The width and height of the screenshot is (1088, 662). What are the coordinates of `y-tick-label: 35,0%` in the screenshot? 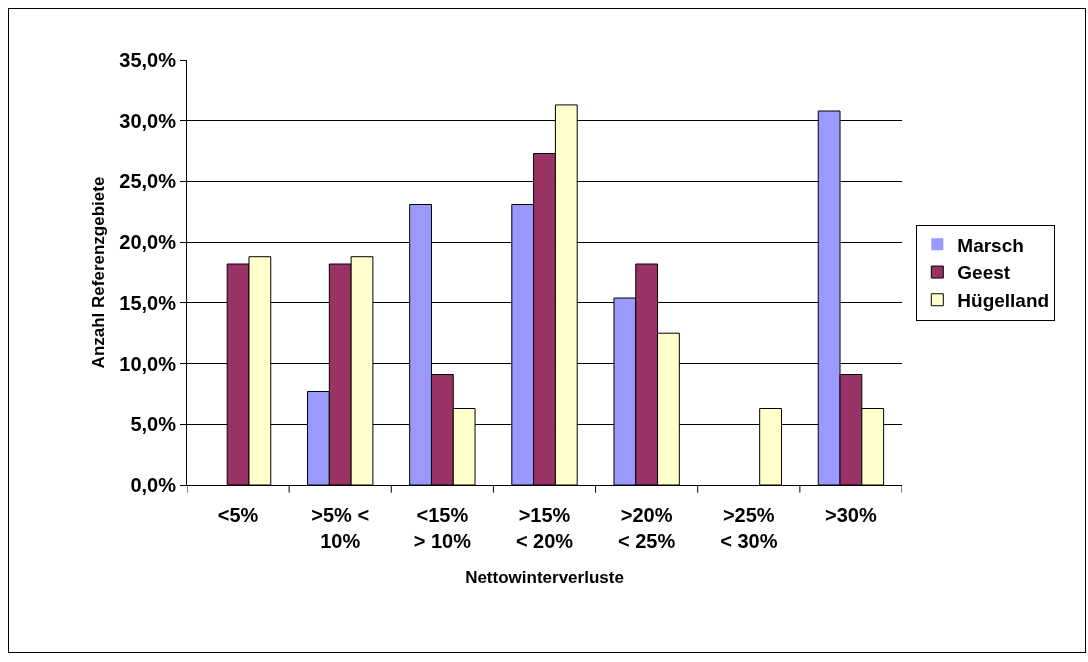 It's located at (148, 60).